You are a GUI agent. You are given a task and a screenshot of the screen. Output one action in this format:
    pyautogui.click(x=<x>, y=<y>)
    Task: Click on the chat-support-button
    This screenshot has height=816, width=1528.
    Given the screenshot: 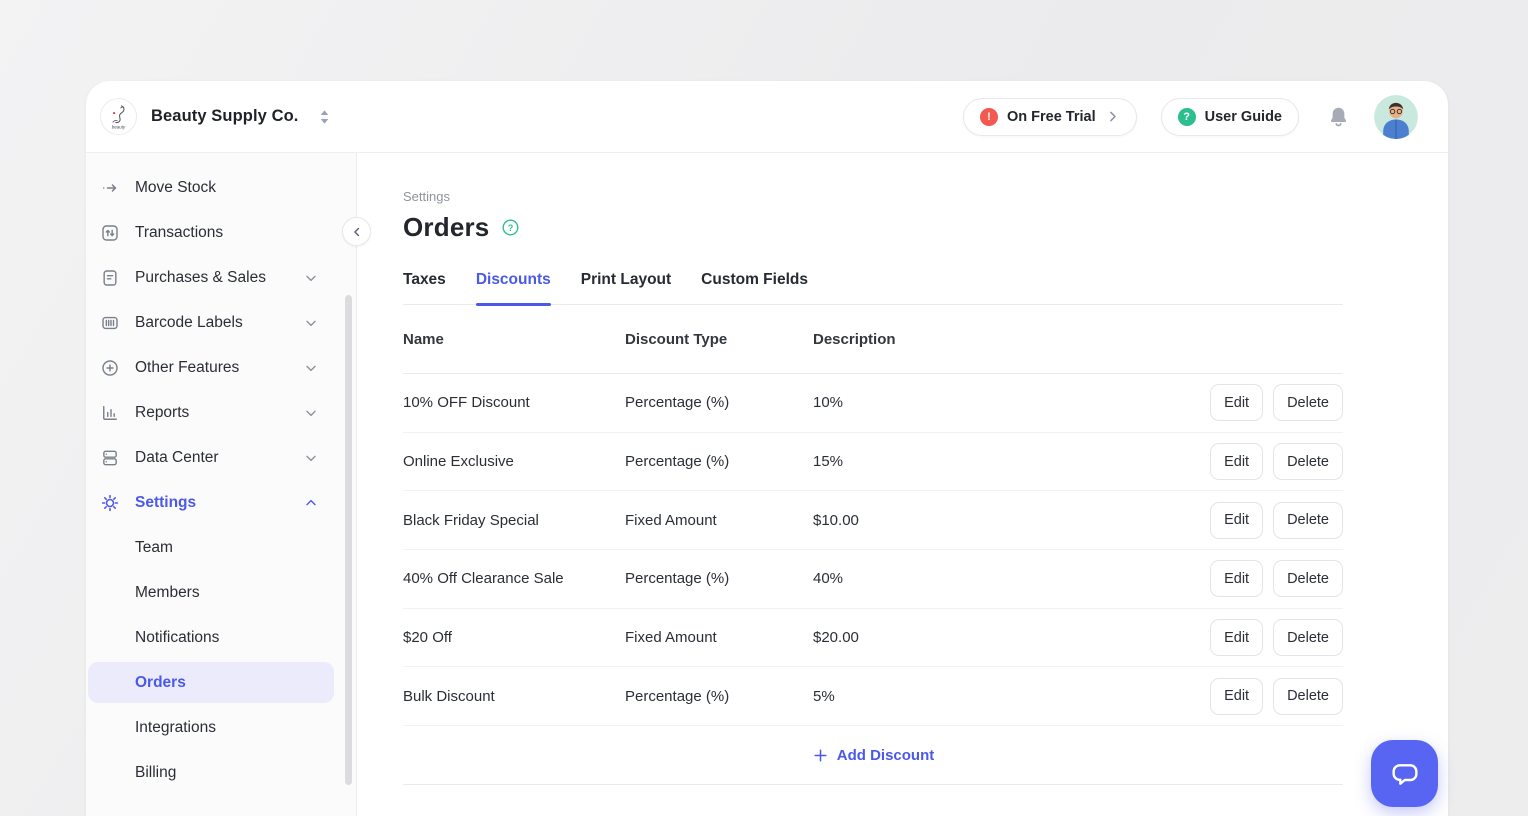 What is the action you would take?
    pyautogui.click(x=1404, y=773)
    